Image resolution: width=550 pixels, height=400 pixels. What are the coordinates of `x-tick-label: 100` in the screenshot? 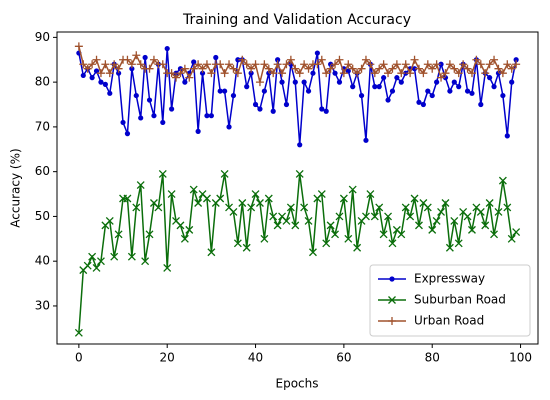 It's located at (520, 358).